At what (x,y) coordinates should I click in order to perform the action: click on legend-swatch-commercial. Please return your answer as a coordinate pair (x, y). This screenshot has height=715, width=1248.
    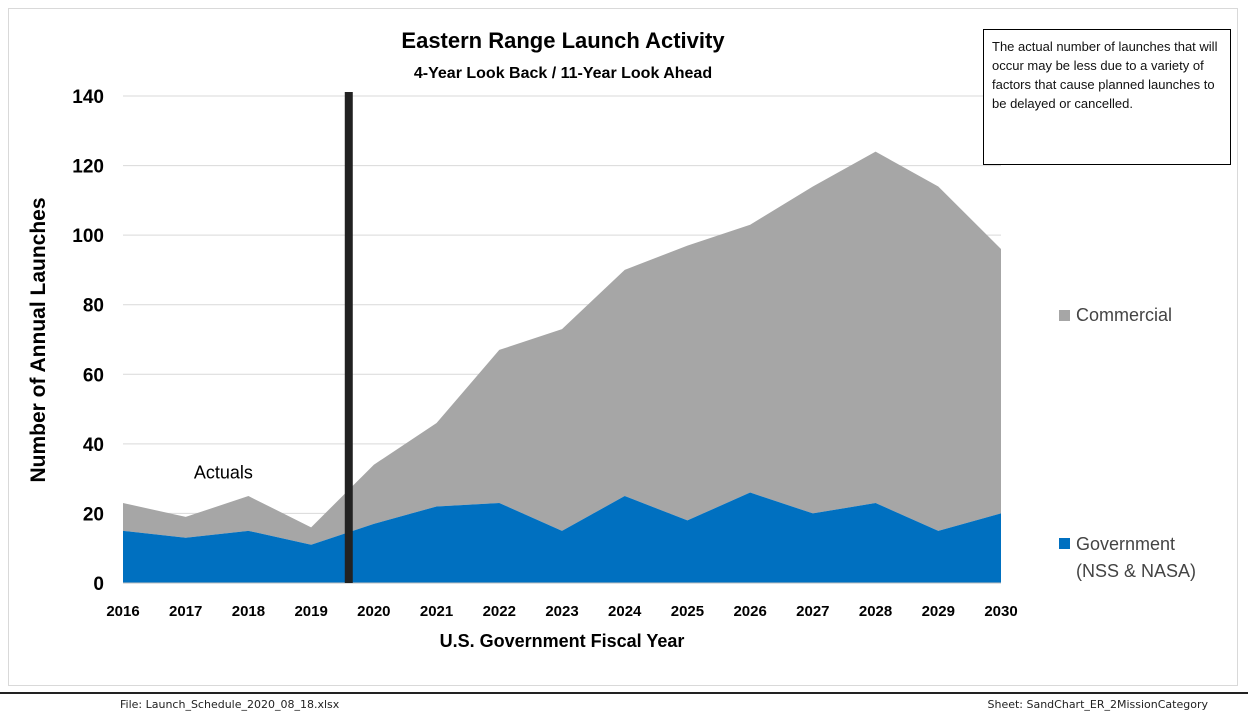
    Looking at the image, I should click on (1064, 315).